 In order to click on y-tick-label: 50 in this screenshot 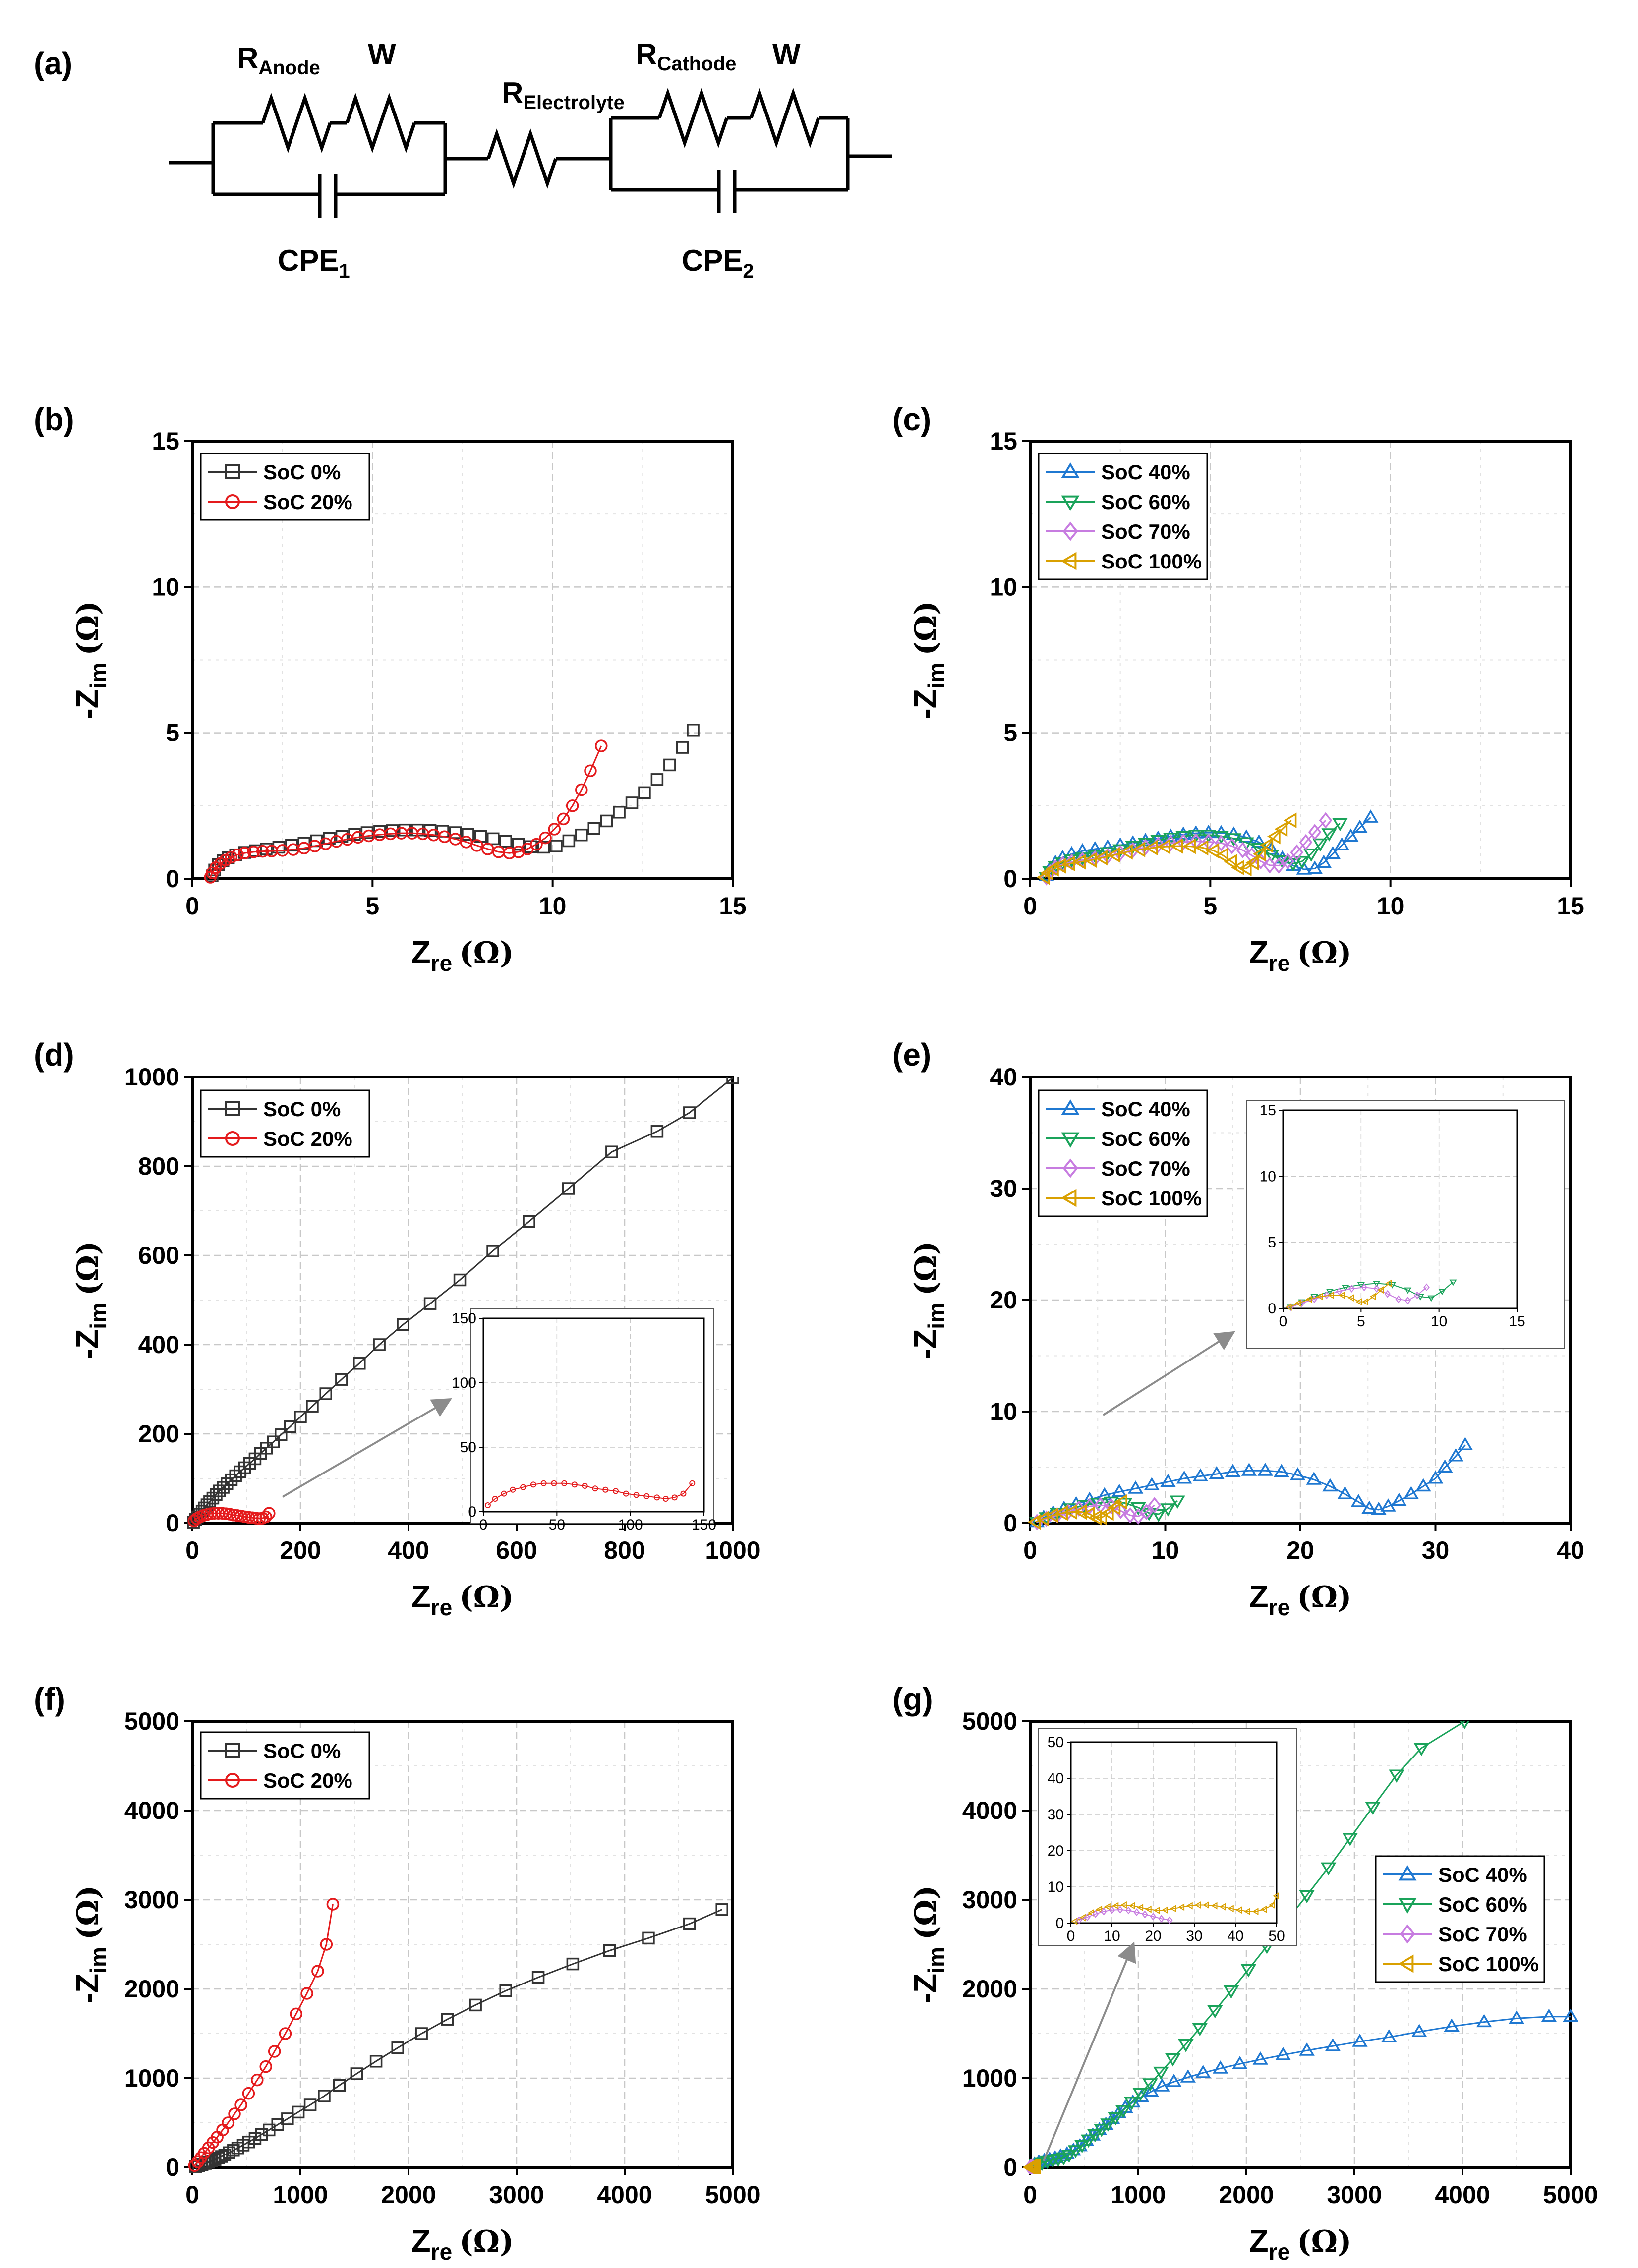, I will do `click(1056, 1742)`.